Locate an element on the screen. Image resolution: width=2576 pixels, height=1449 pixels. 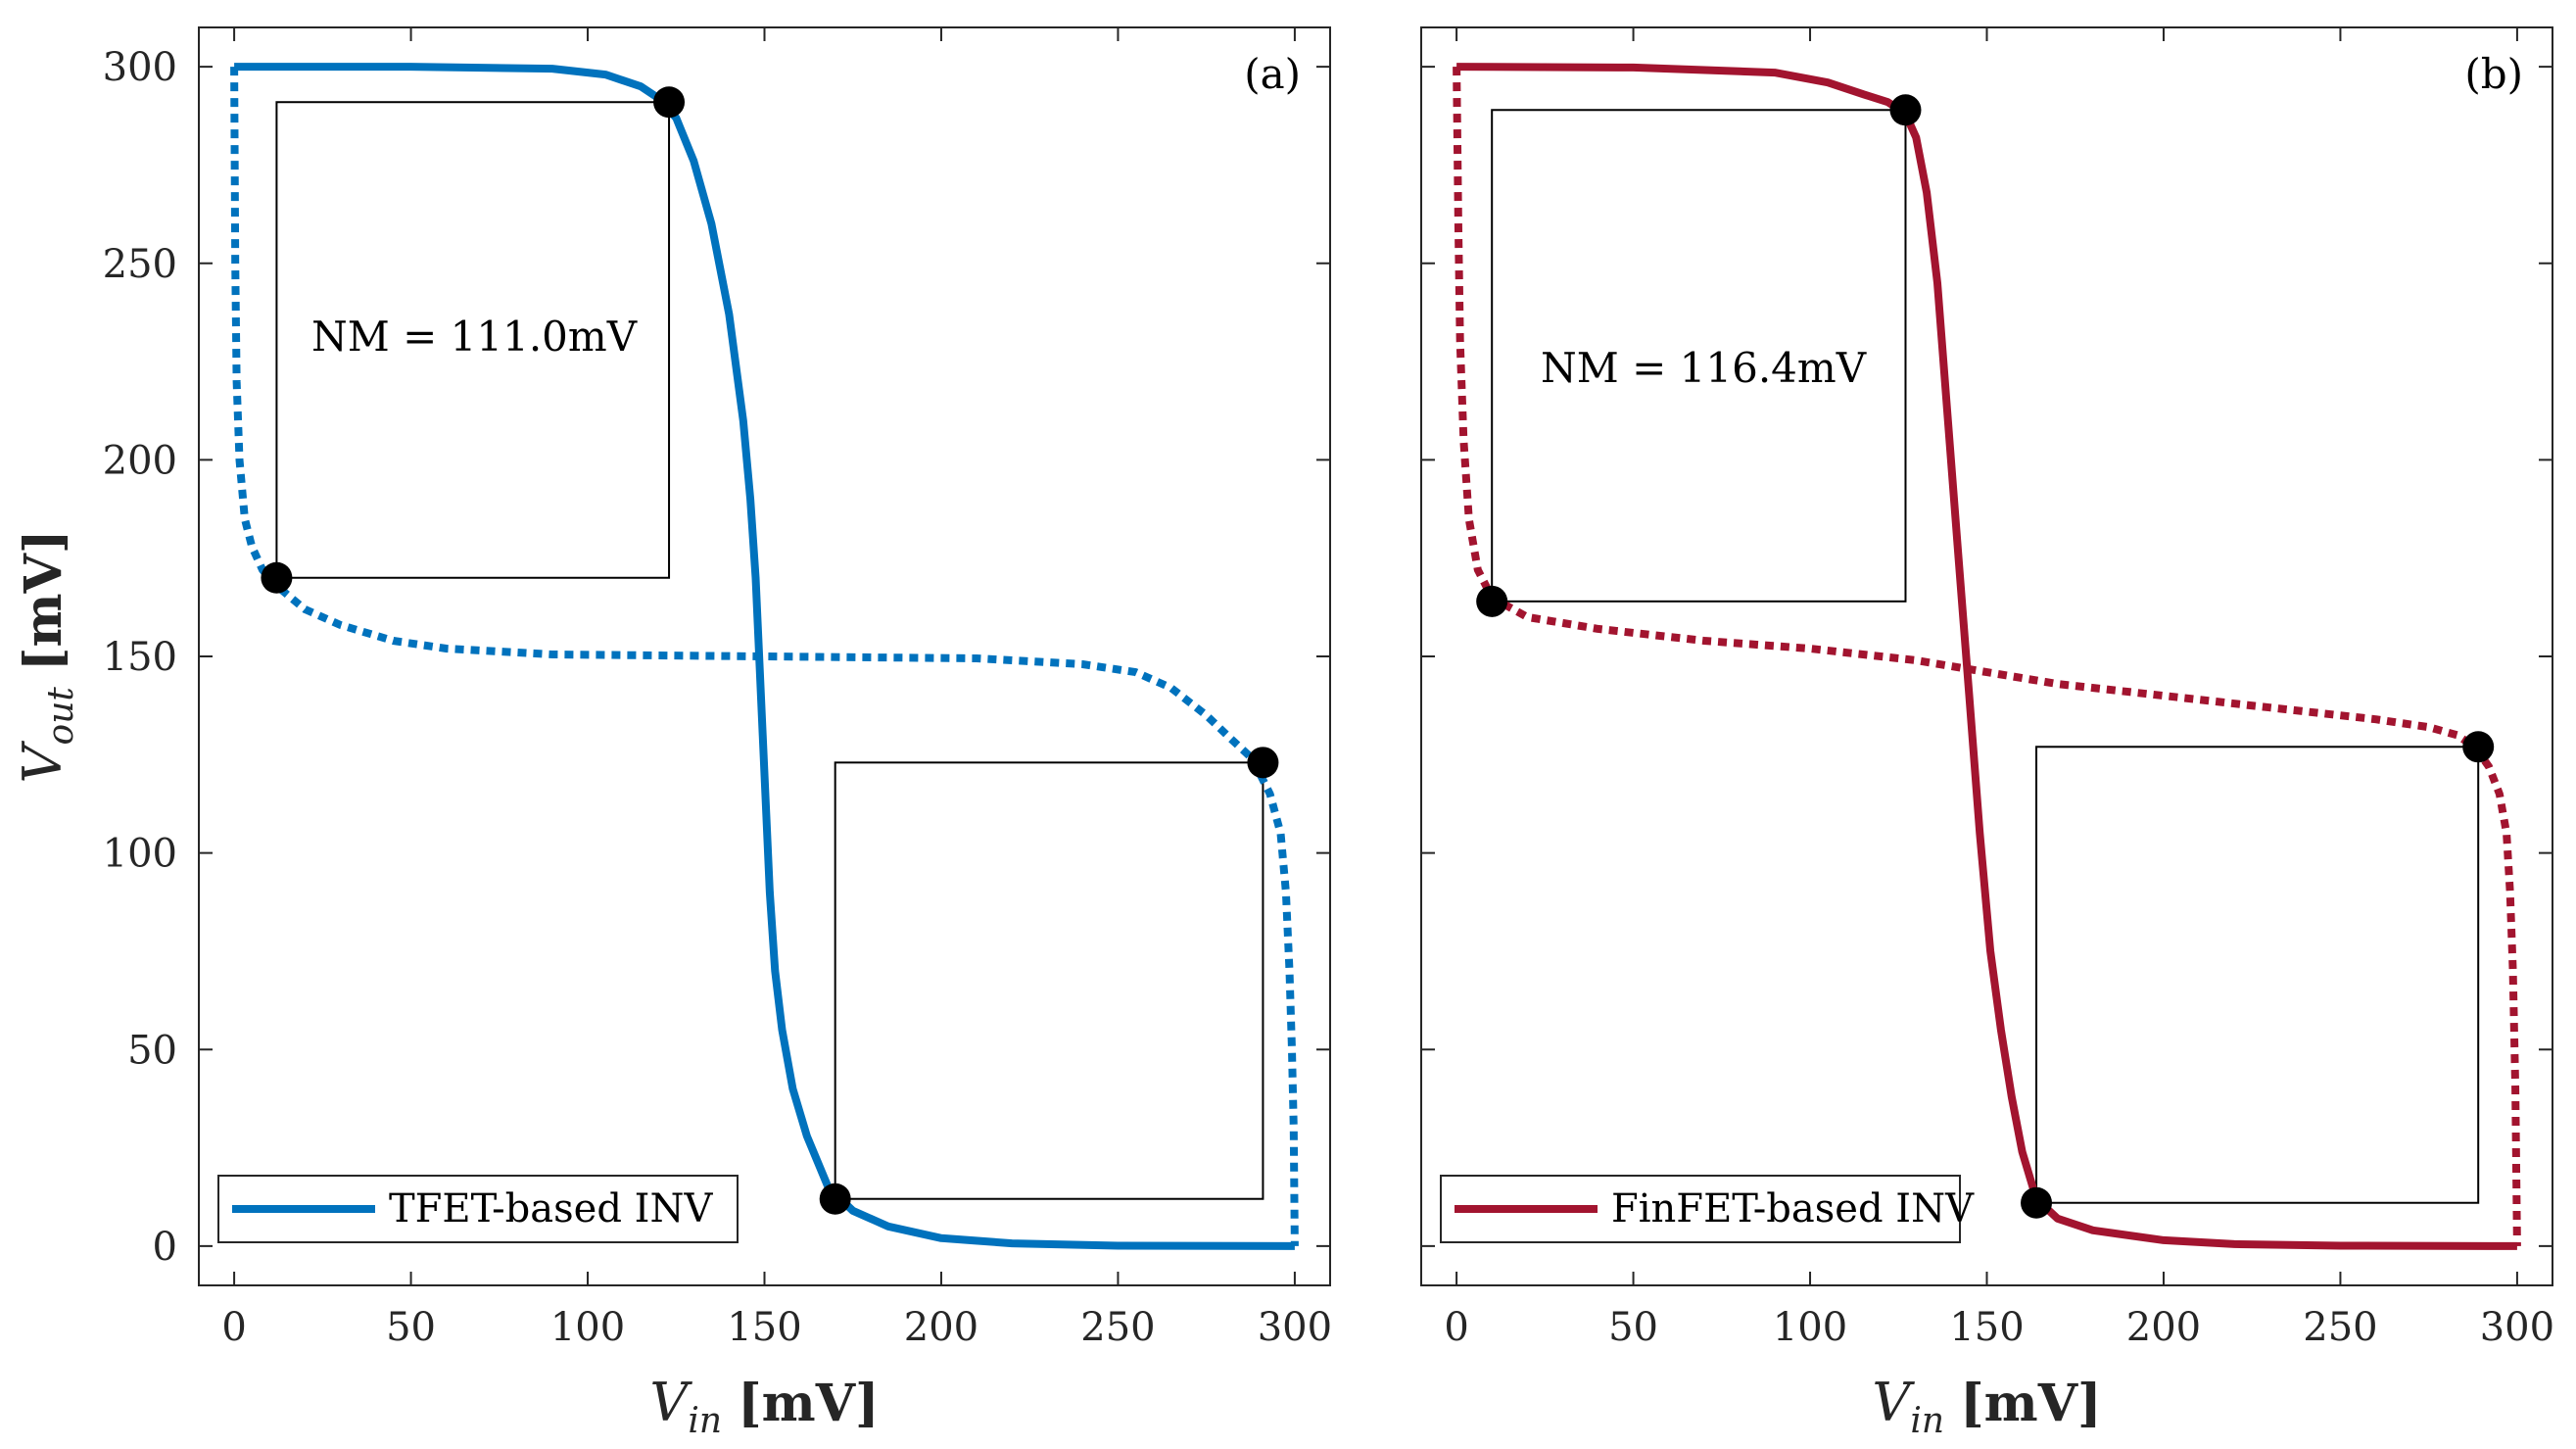
noise-margin-annotation: NM = 116.4mV is located at coordinates (1704, 368).